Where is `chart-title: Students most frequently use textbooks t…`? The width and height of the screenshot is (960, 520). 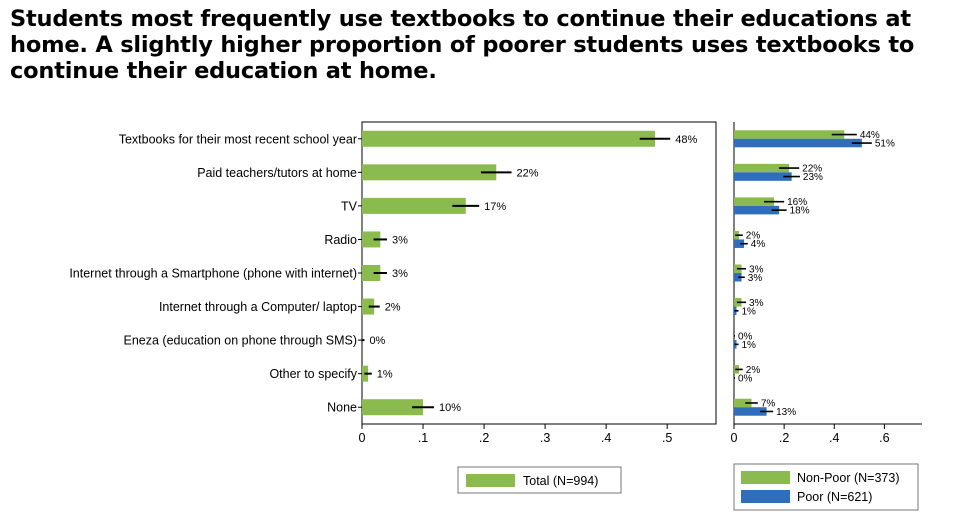 chart-title: Students most frequently use textbooks t… is located at coordinates (462, 45).